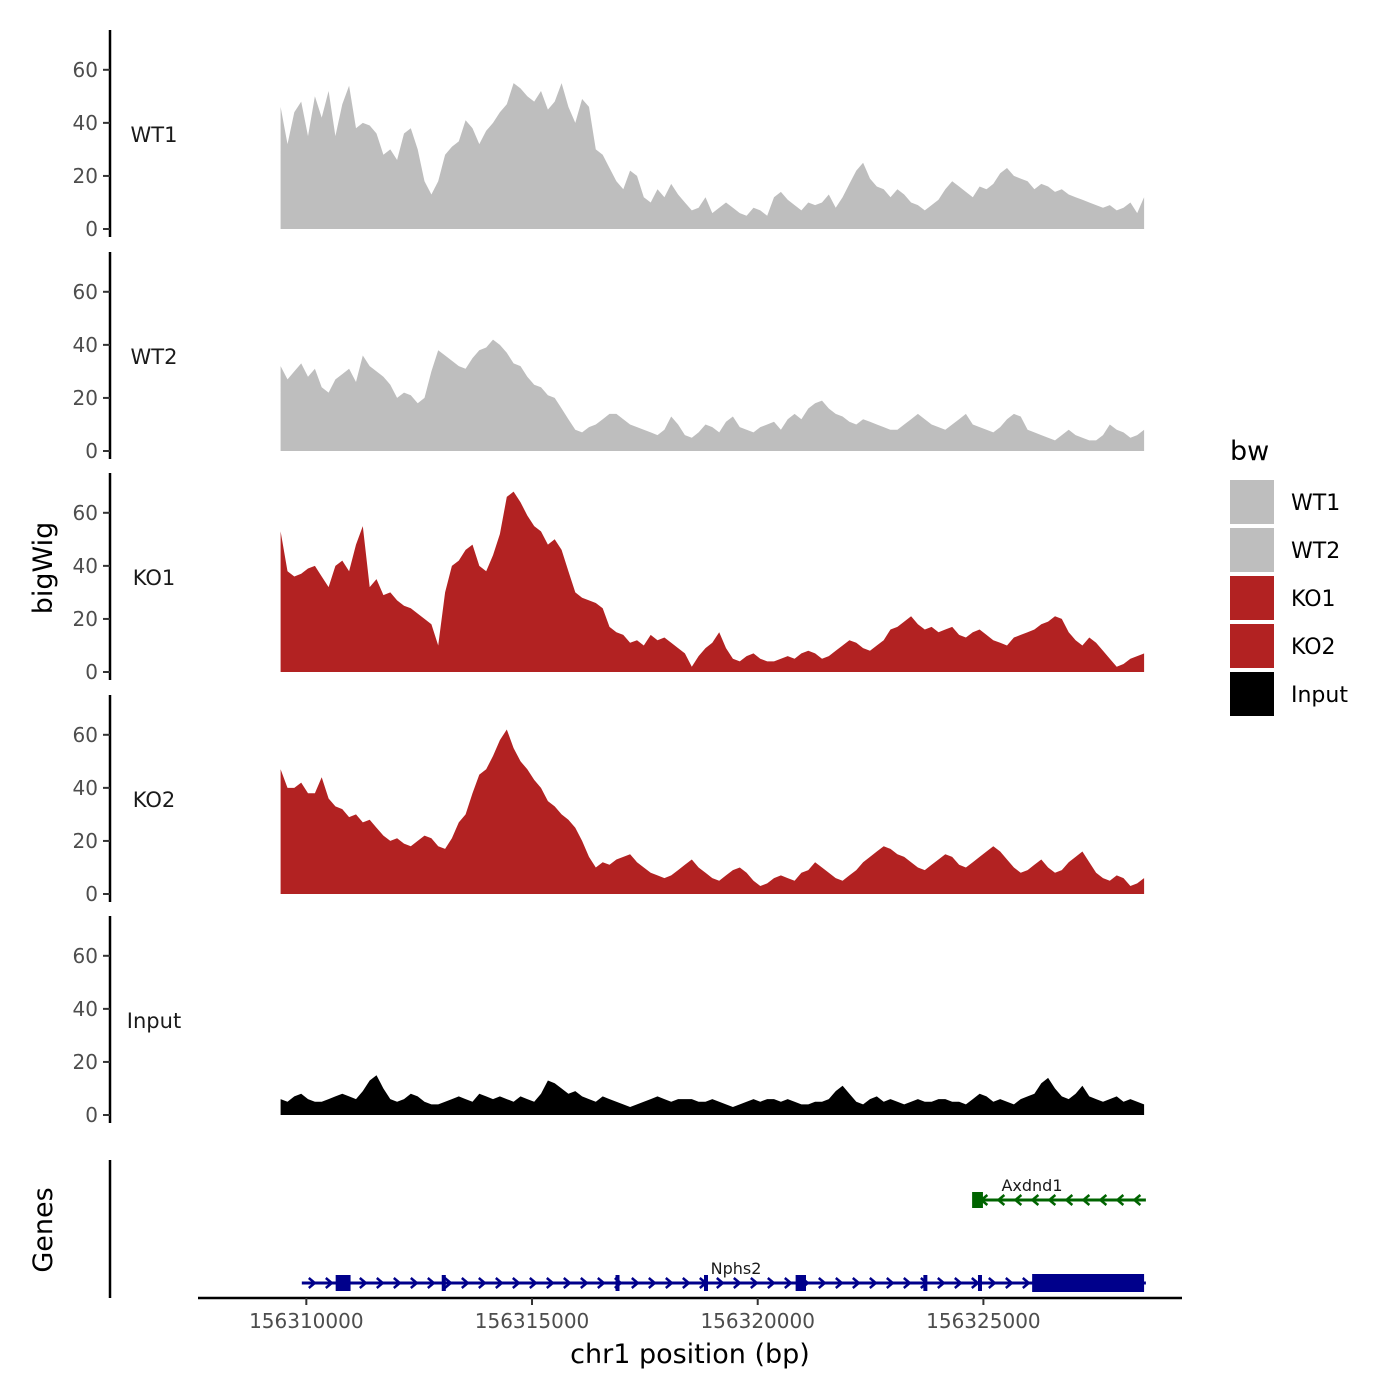 The height and width of the screenshot is (1400, 1400). I want to click on legend: WT1 WT2 KO1 KO2 Input, so click(1289, 598).